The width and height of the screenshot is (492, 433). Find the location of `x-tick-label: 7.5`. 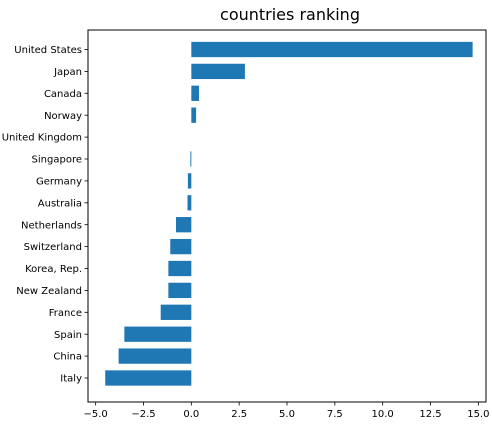

x-tick-label: 7.5 is located at coordinates (335, 414).